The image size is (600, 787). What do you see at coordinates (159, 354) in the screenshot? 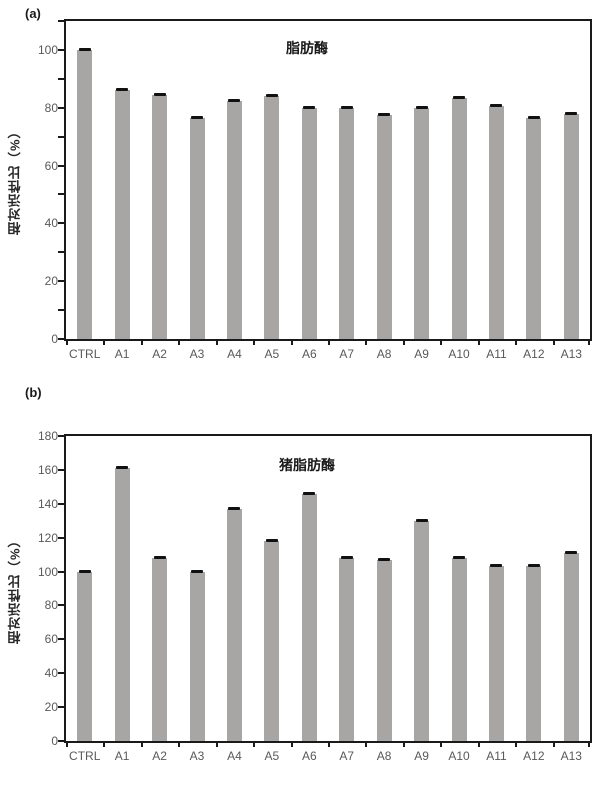
I see `x-axis-label-a2: A2` at bounding box center [159, 354].